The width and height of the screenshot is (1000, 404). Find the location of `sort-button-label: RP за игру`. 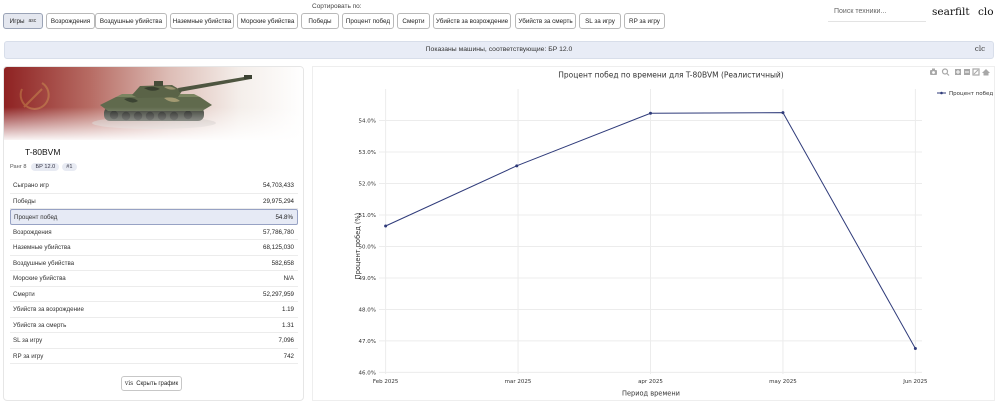

sort-button-label: RP за игру is located at coordinates (644, 21).